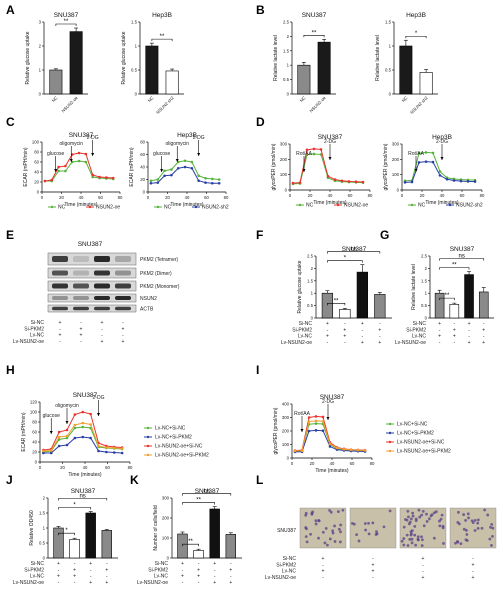 Image resolution: width=503 pixels, height=606 pixels. I want to click on y-tick-label: 80, so click(36, 152).